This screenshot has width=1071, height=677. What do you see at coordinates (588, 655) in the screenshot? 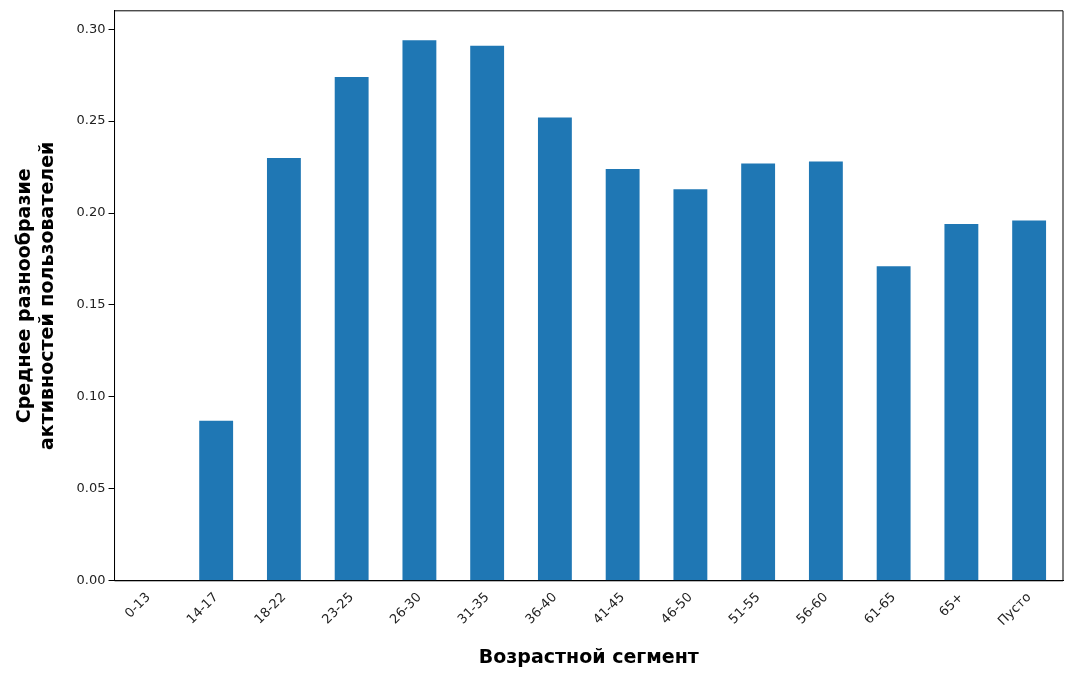
I see `x-axis-title: Возрастной сегмент` at bounding box center [588, 655].